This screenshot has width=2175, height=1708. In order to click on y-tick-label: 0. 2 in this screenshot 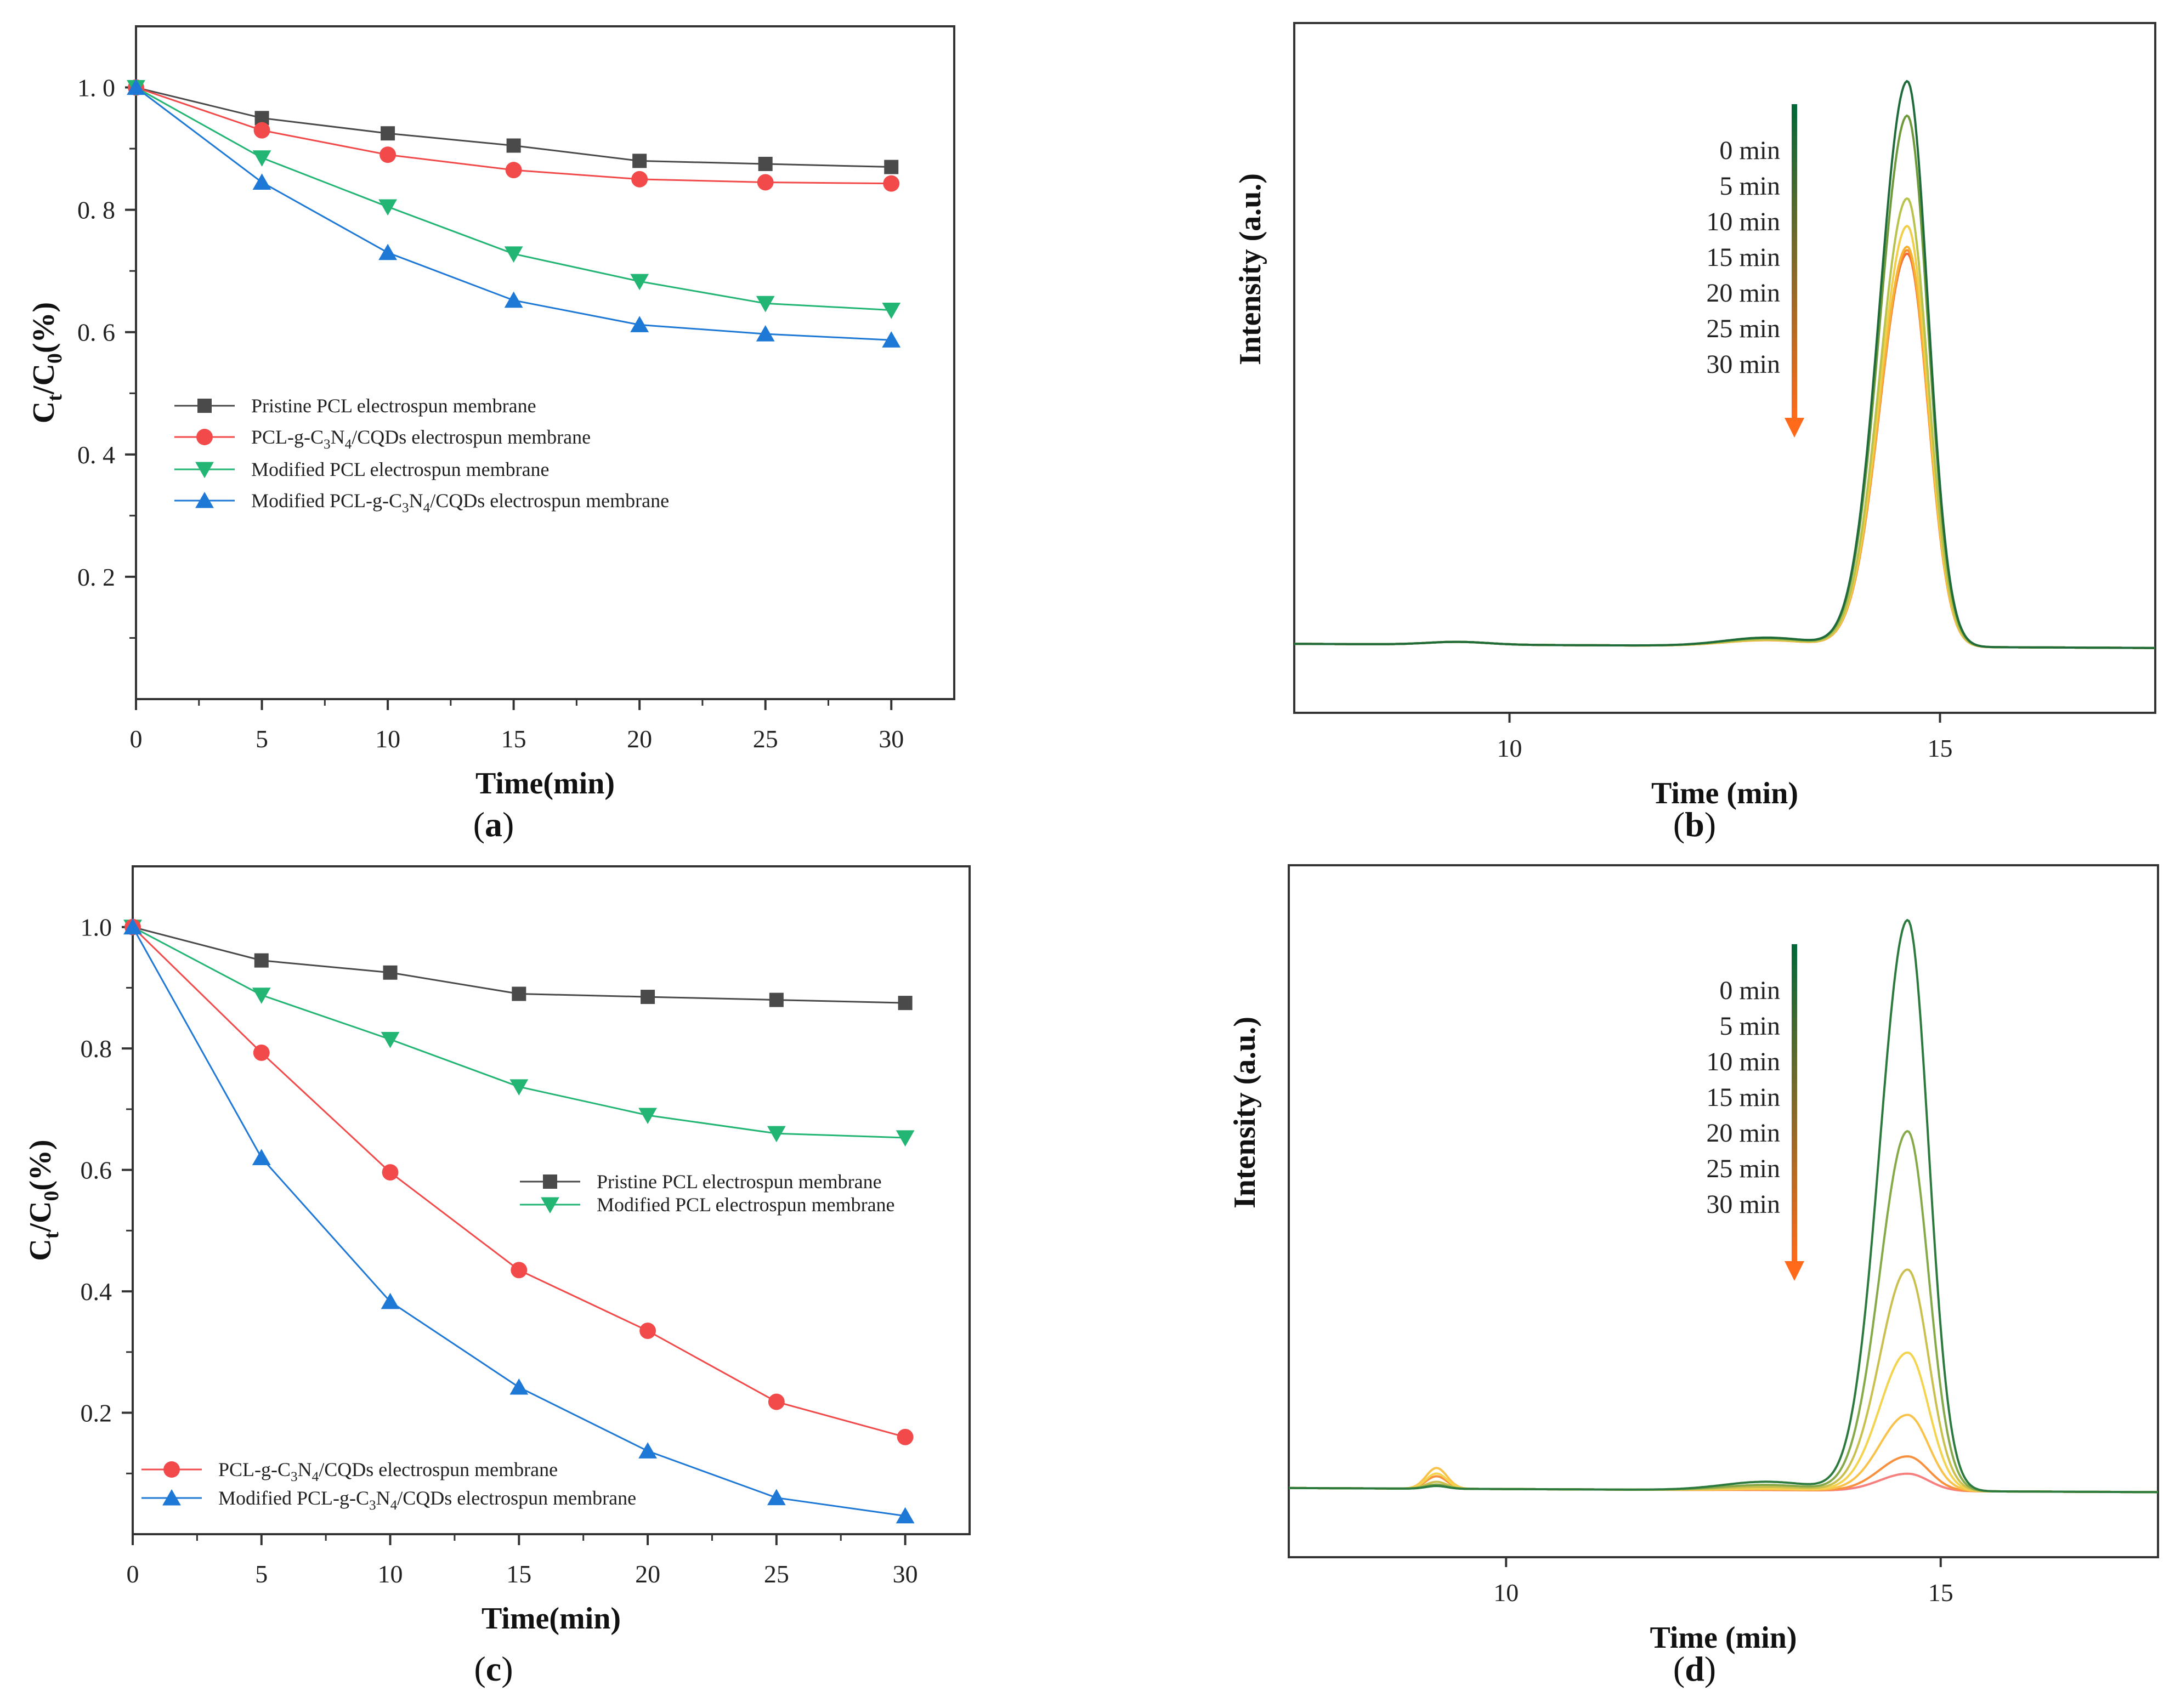, I will do `click(96, 577)`.